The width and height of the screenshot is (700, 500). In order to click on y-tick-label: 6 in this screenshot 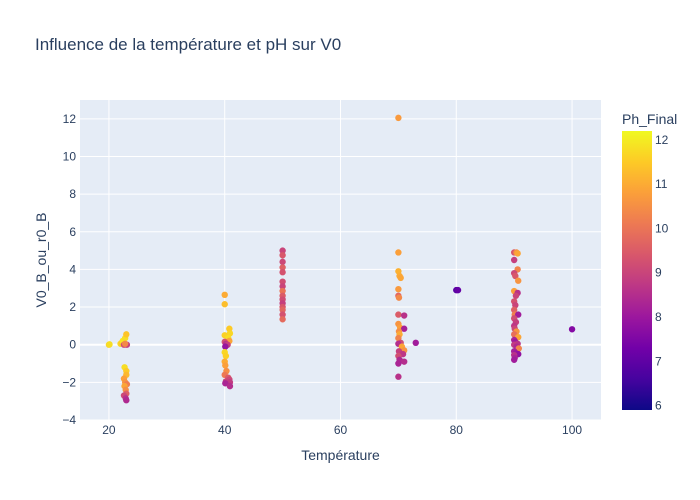, I will do `click(72, 232)`.